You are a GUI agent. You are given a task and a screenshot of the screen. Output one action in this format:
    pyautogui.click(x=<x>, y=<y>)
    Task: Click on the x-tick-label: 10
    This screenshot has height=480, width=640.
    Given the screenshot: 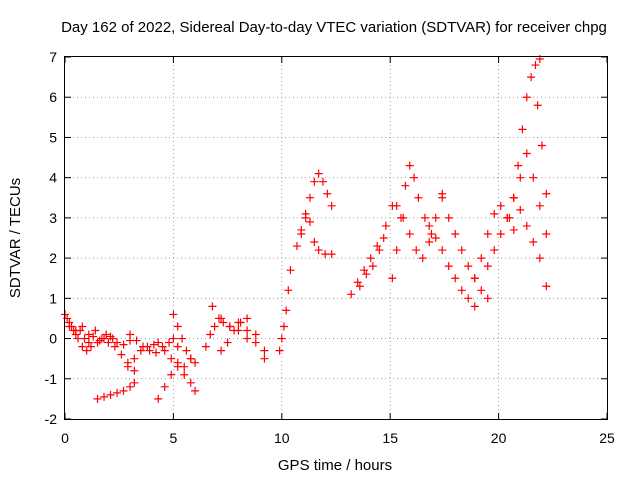 What is the action you would take?
    pyautogui.click(x=282, y=438)
    